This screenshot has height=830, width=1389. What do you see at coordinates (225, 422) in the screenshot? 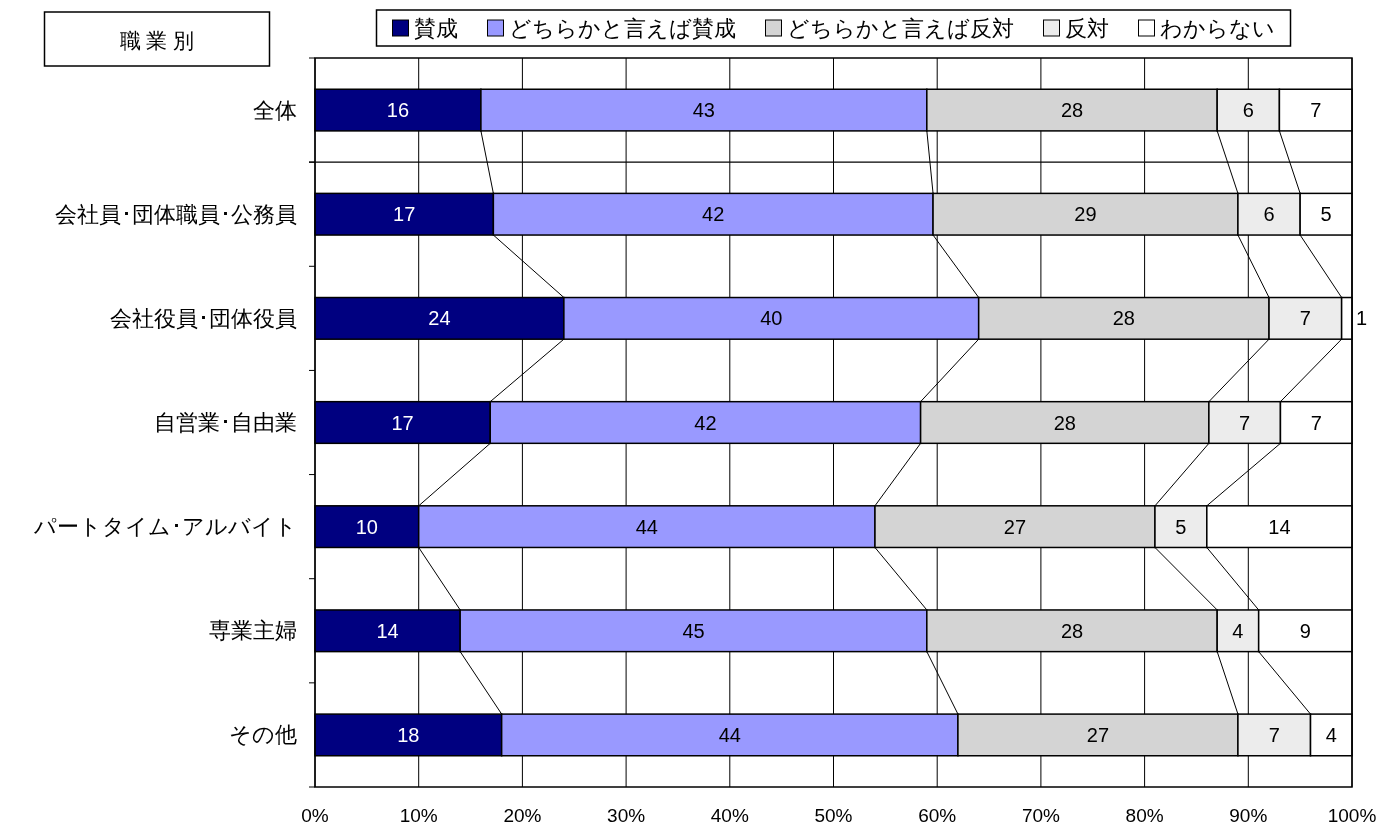
I see `y-tick-label: 自営業･自由業` at bounding box center [225, 422].